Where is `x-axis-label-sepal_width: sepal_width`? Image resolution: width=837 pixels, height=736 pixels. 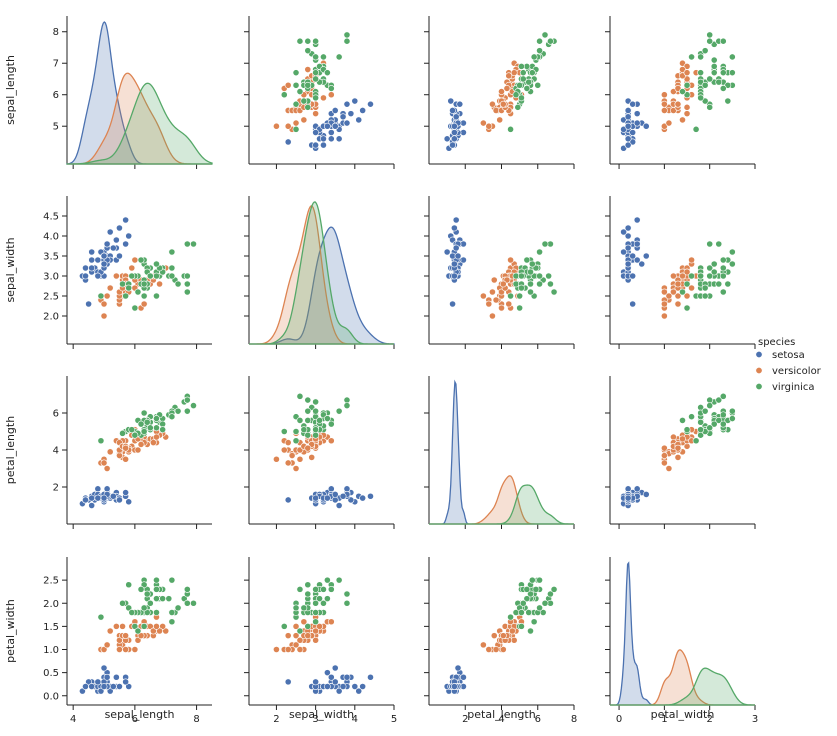
x-axis-label-sepal_width: sepal_width is located at coordinates (321, 714).